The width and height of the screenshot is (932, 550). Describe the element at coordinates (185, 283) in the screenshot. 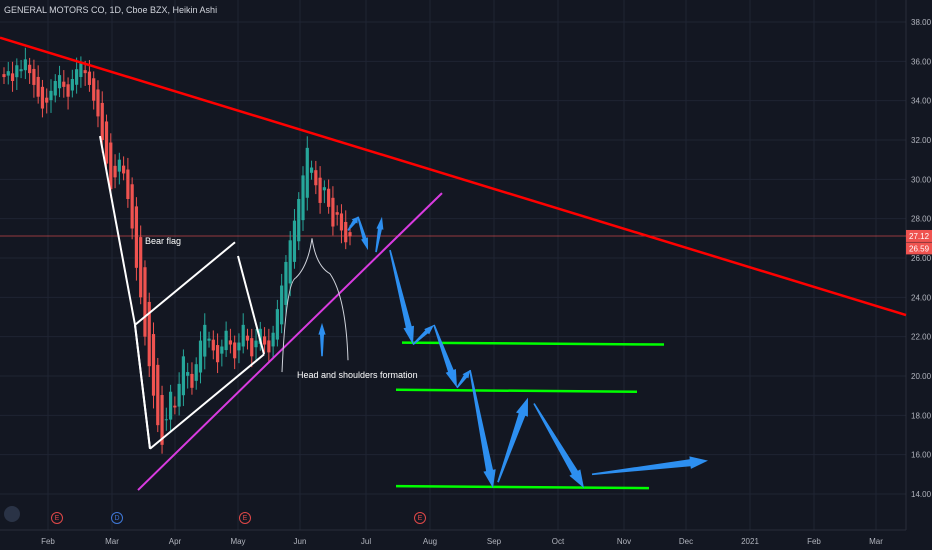

I see `flag-upper-boundary` at that location.